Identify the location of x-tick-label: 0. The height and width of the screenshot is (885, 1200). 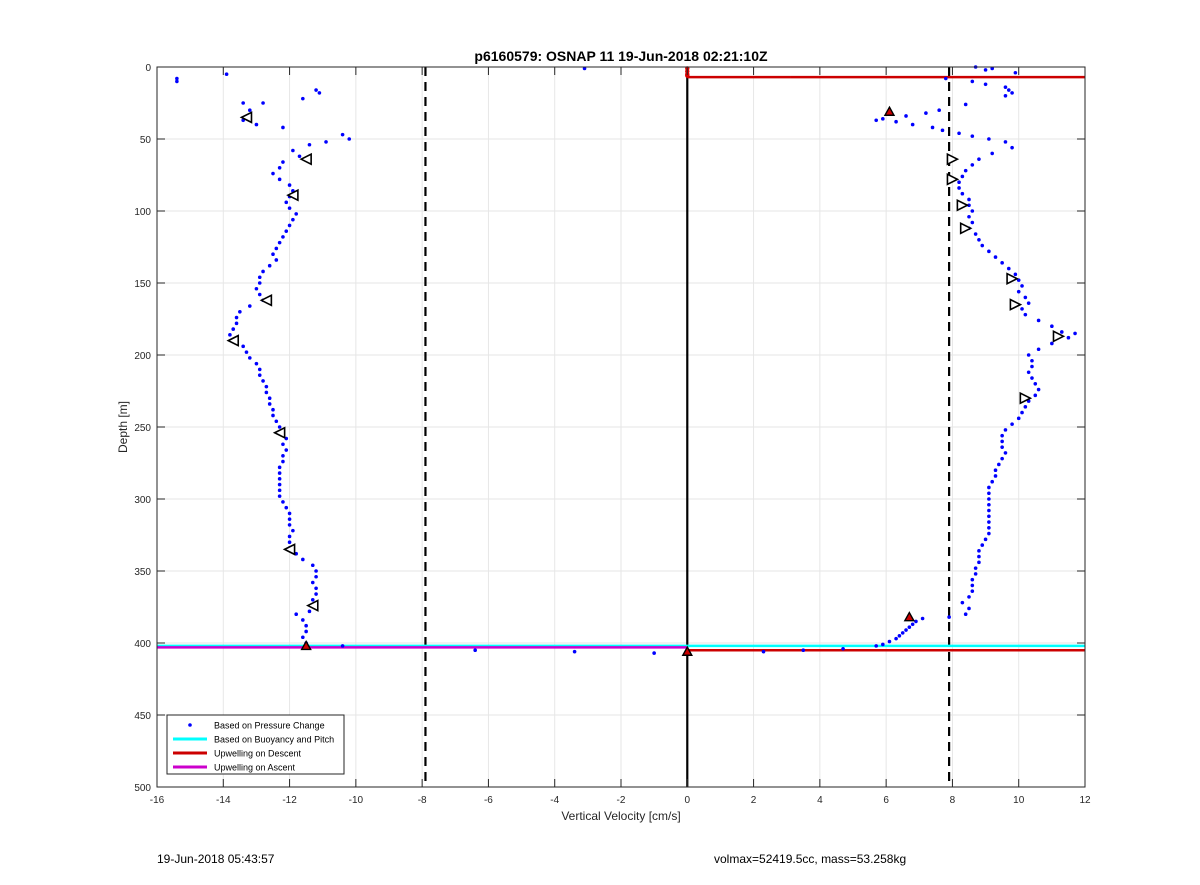
(688, 800).